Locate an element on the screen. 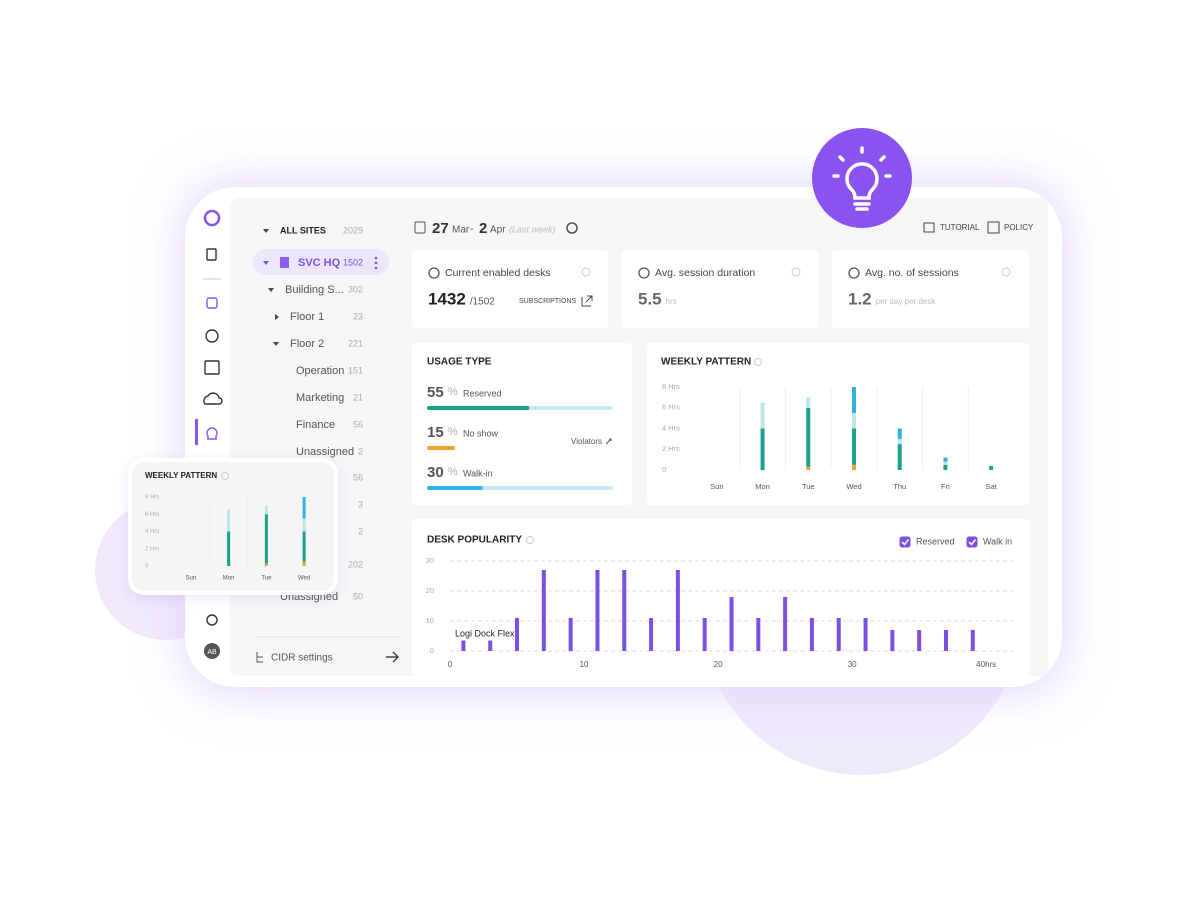 The width and height of the screenshot is (1200, 900). usage-value: 15 is located at coordinates (435, 432).